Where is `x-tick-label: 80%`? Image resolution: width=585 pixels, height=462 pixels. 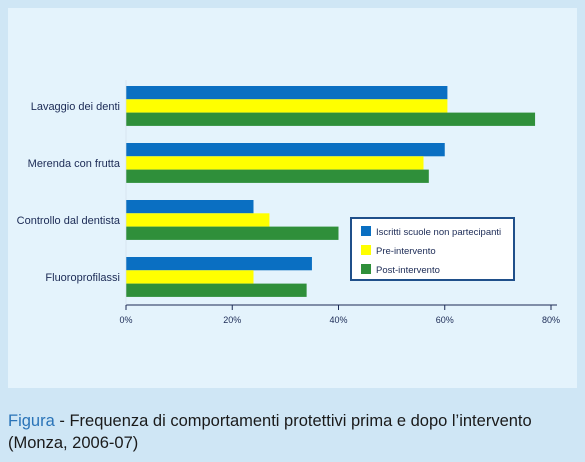 x-tick-label: 80% is located at coordinates (551, 320).